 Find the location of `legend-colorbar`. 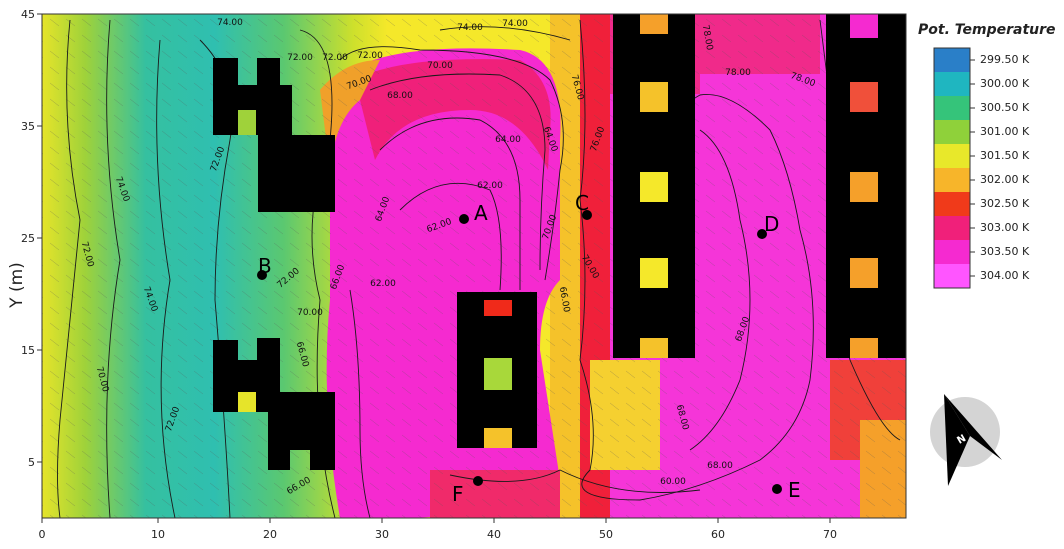

legend-colorbar is located at coordinates (954, 168).